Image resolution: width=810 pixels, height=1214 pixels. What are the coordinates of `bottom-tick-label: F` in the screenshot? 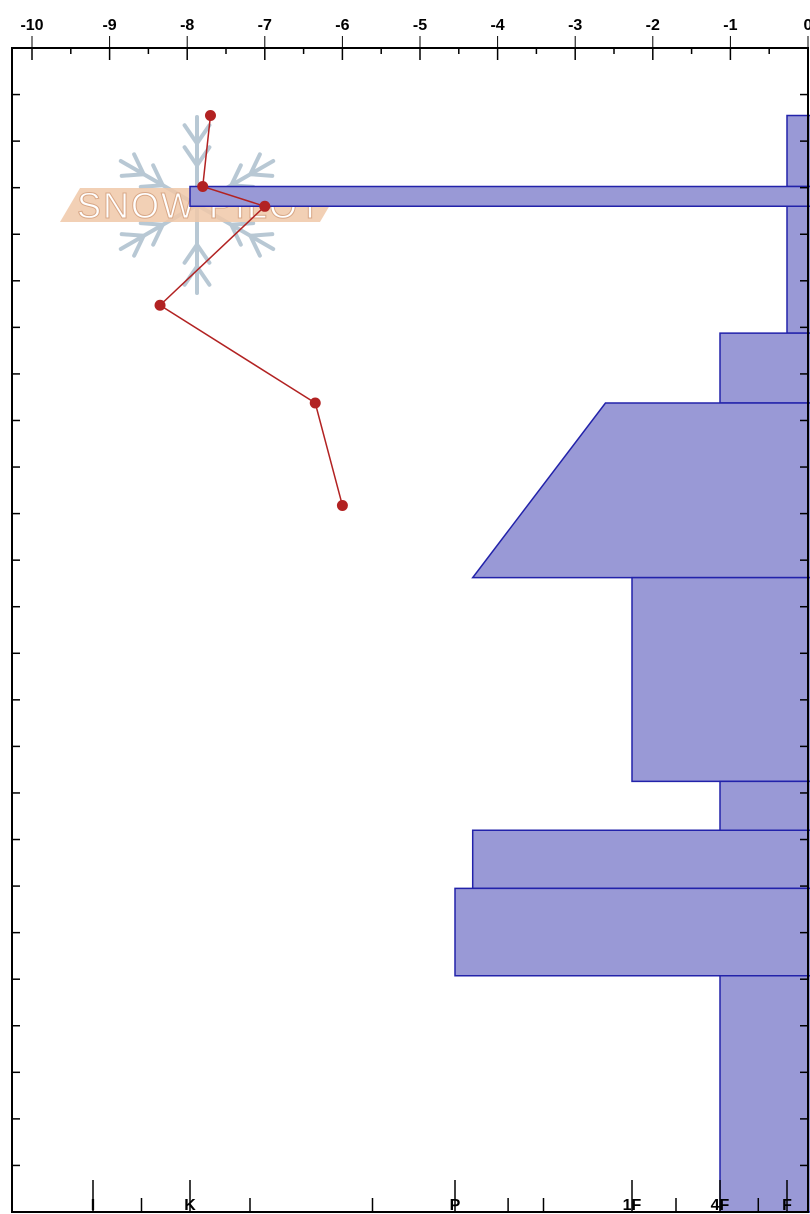 It's located at (787, 1205).